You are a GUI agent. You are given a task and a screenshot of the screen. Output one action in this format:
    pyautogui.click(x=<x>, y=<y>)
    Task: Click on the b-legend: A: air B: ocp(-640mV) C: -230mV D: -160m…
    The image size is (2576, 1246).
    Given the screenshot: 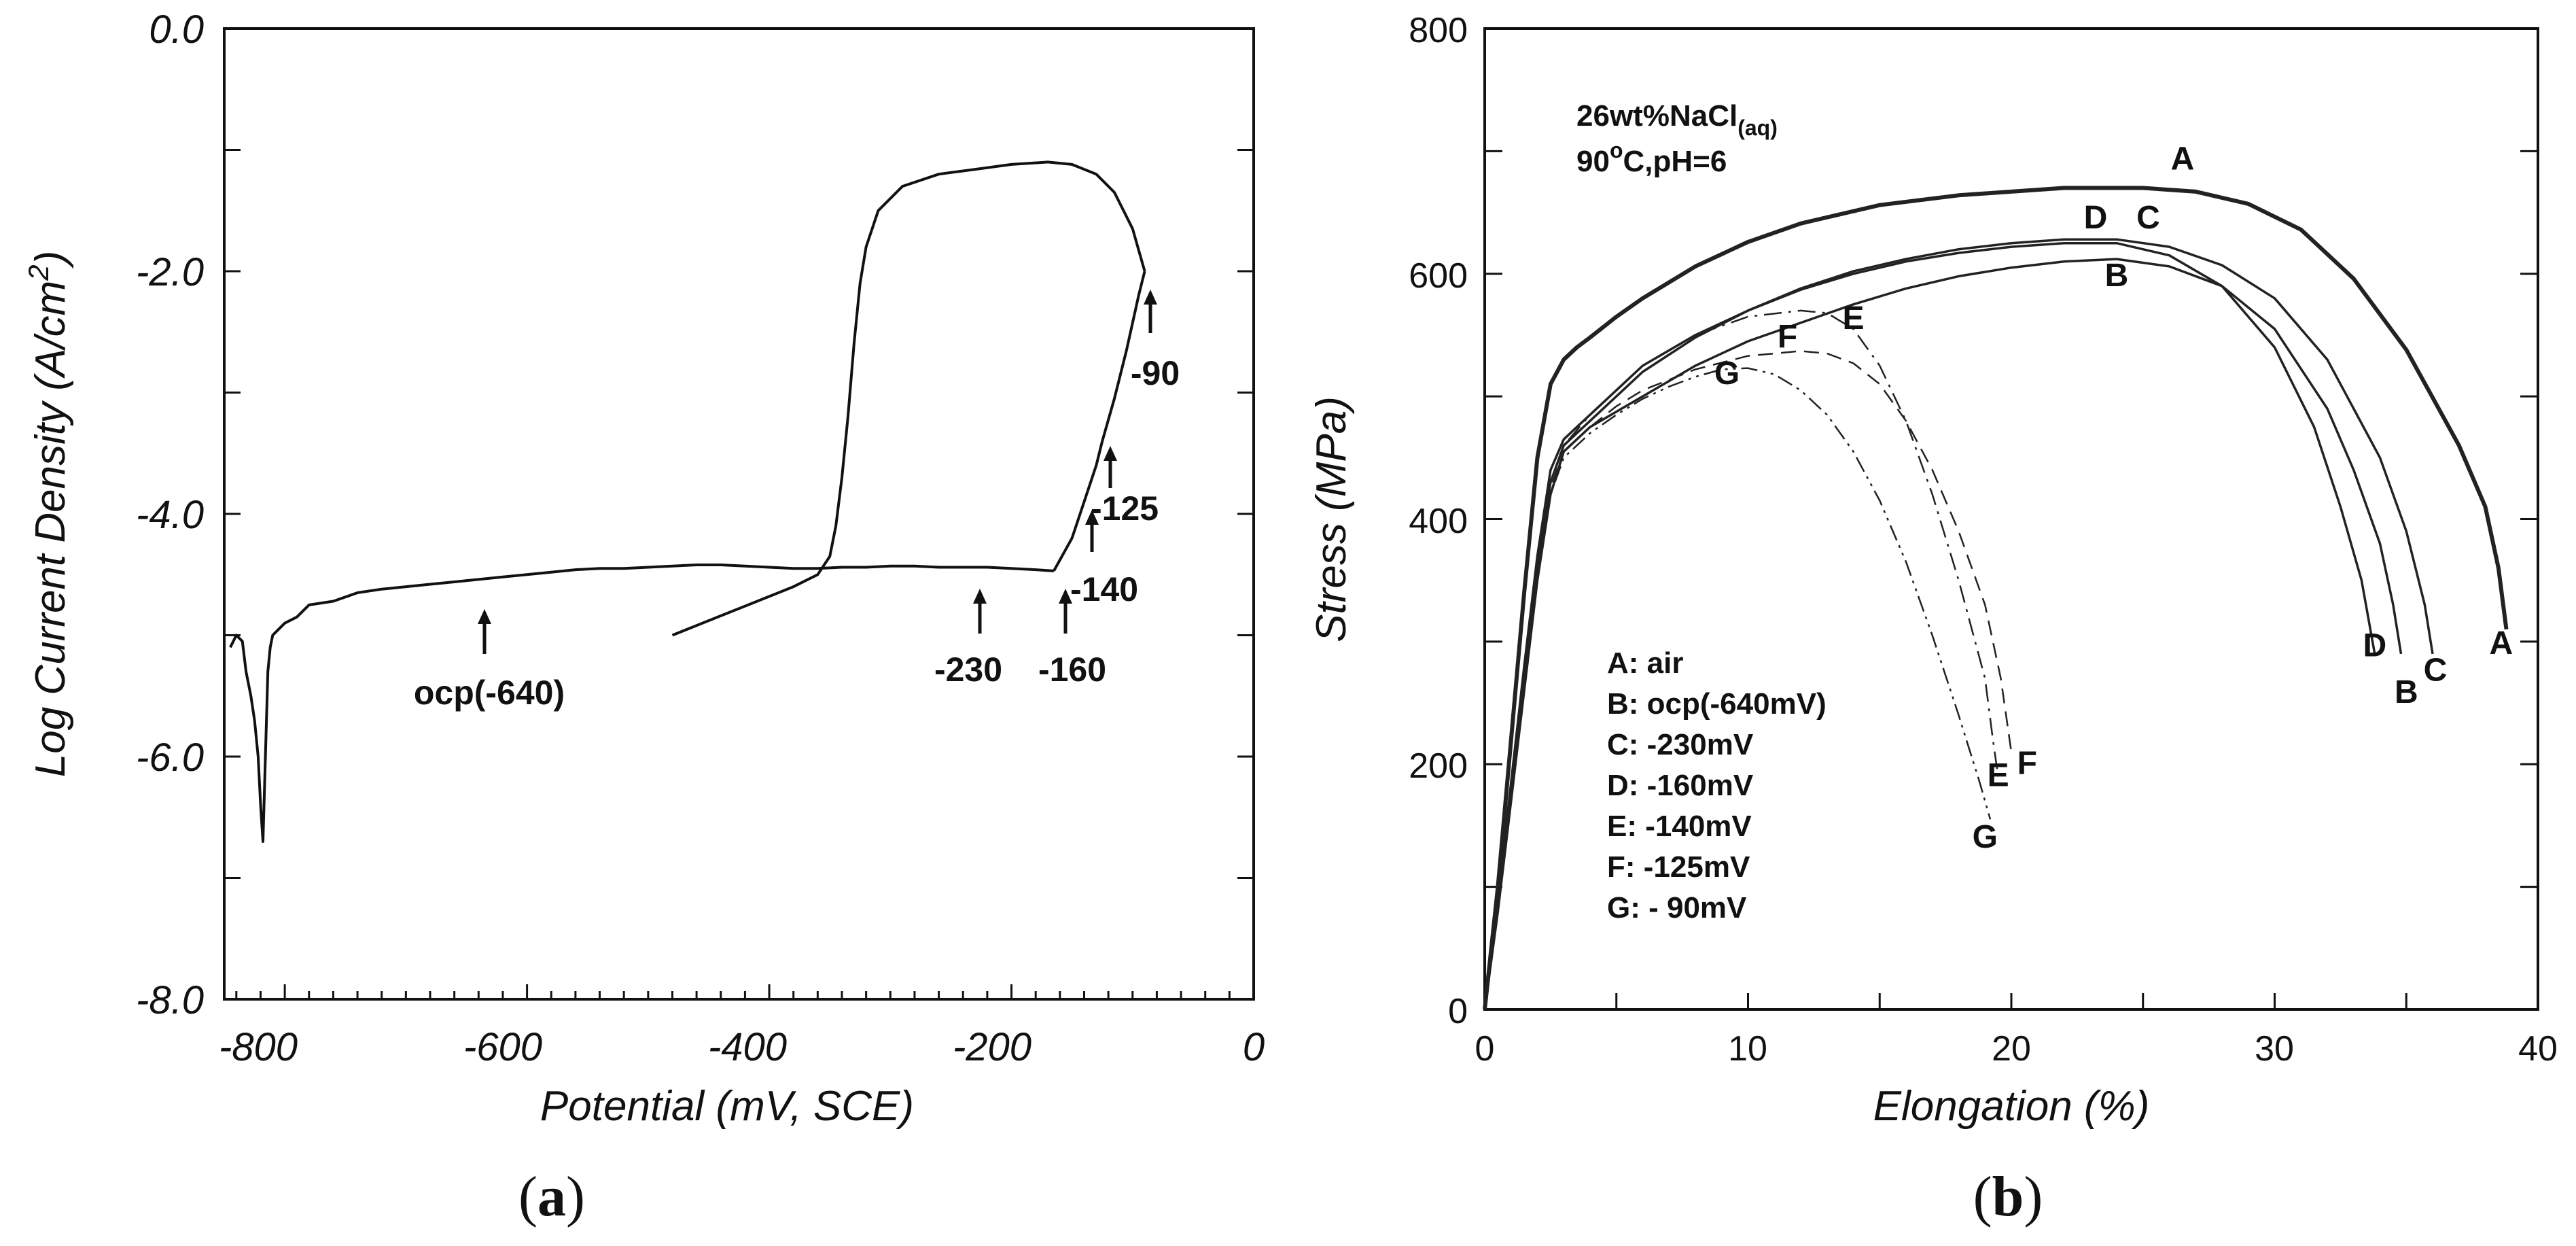 What is the action you would take?
    pyautogui.click(x=1717, y=785)
    